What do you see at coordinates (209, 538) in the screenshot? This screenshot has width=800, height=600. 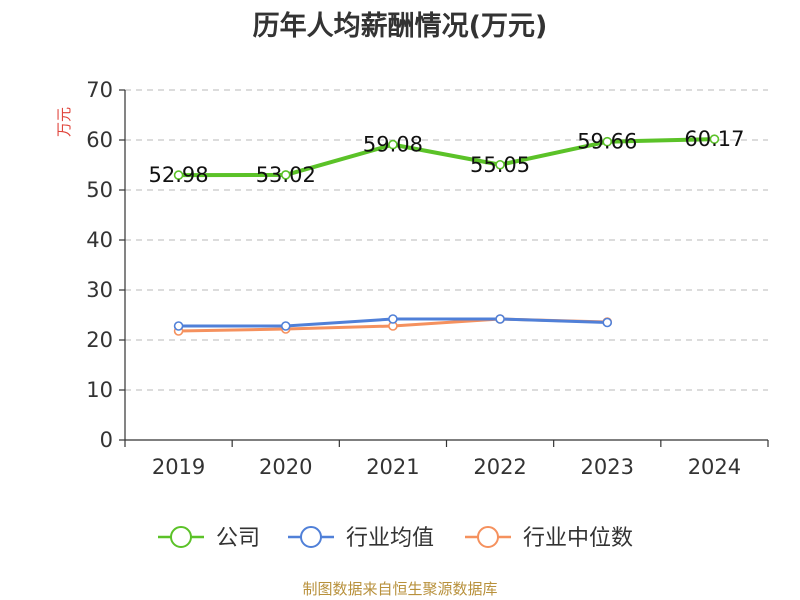 I see `legend-item: 公司` at bounding box center [209, 538].